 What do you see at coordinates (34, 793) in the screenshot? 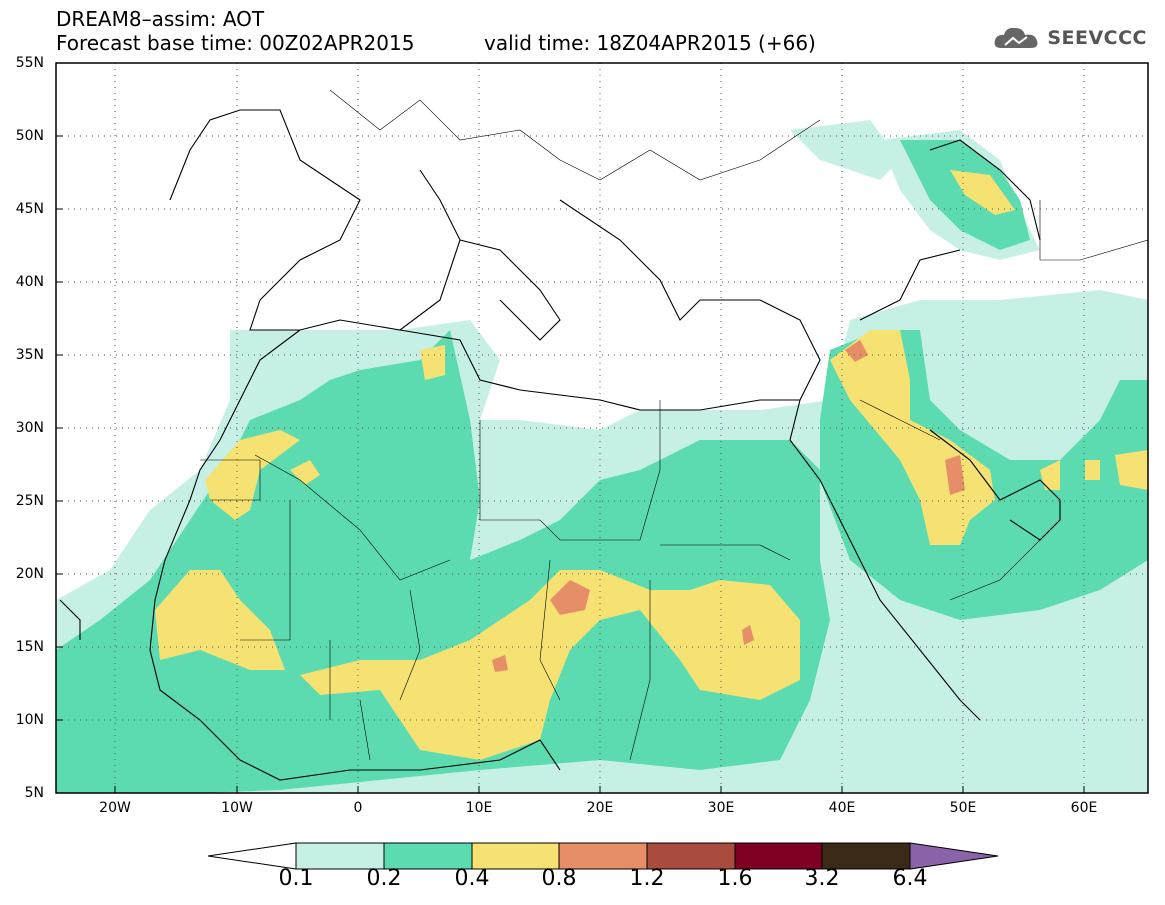
I see `lat-label-5n: 5N` at bounding box center [34, 793].